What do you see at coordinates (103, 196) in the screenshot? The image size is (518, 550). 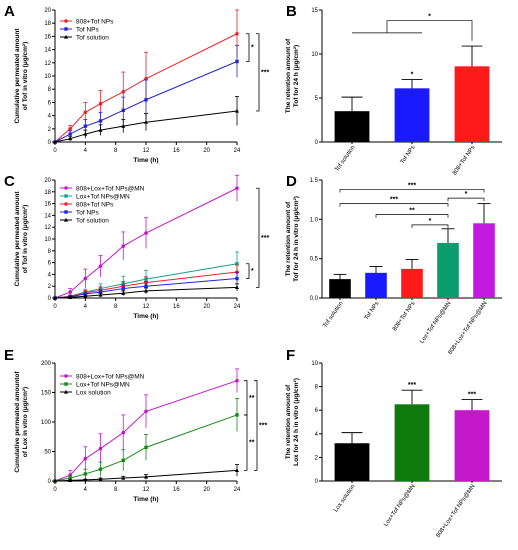 I see `panel-c-legend-label-1: Lox+Tof NPs@MN` at bounding box center [103, 196].